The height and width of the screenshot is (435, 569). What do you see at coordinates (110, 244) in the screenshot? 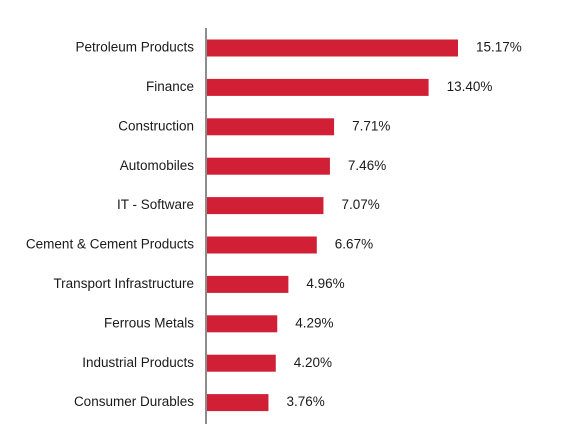
I see `category-label: Cement & Cement Products` at bounding box center [110, 244].